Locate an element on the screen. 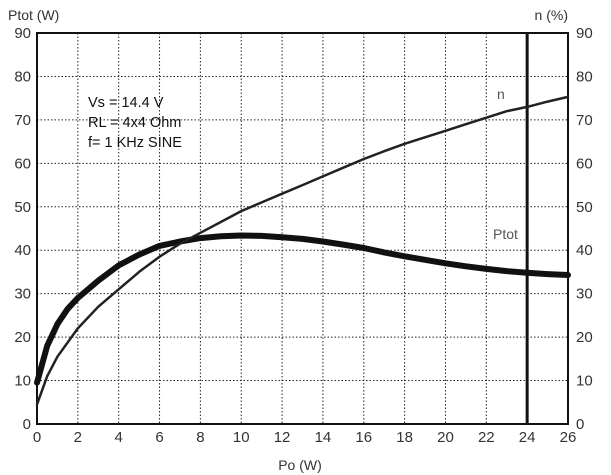 This screenshot has height=475, width=611. y-right-tick-label: 80 is located at coordinates (584, 76).